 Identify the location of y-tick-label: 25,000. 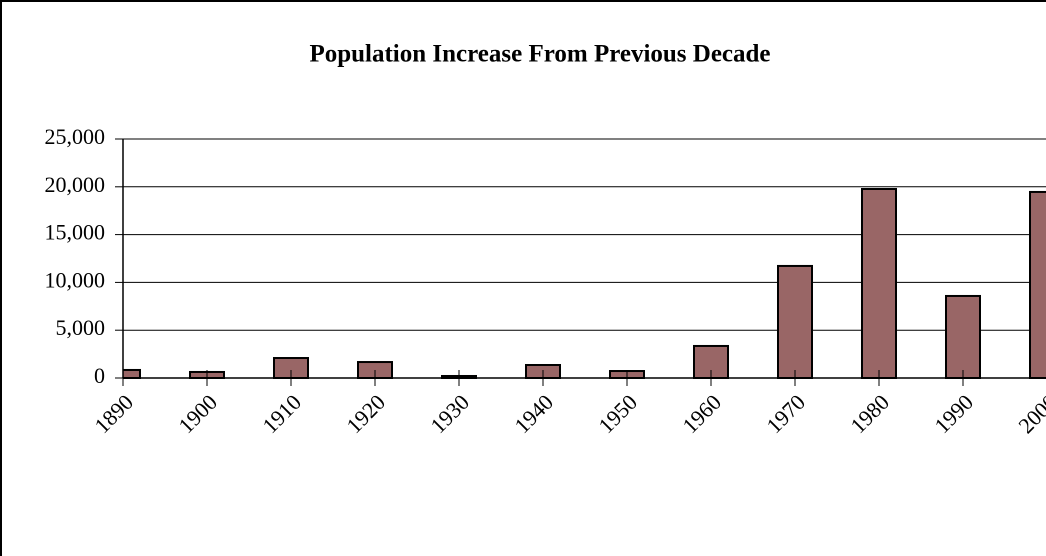
(75, 136).